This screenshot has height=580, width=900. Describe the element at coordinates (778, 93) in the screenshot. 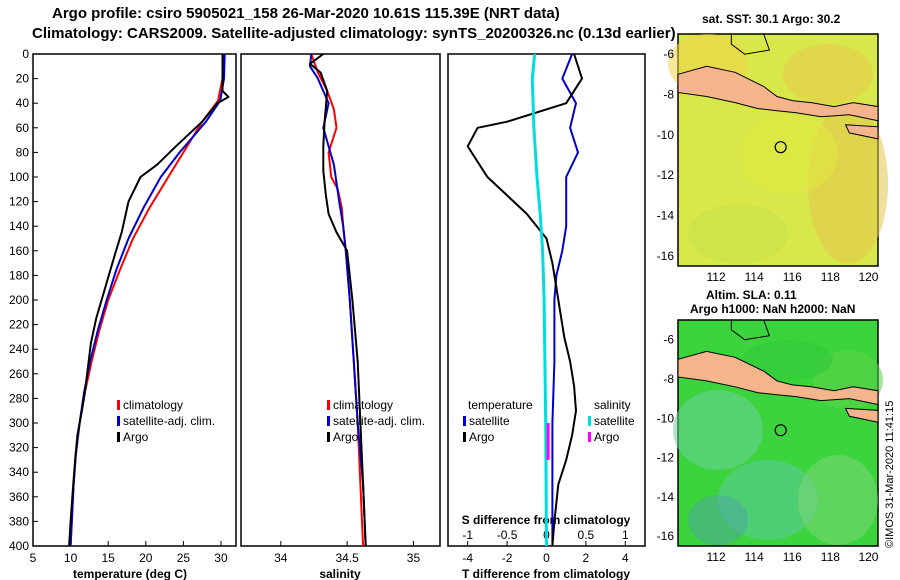

I see `sst-map-land` at that location.